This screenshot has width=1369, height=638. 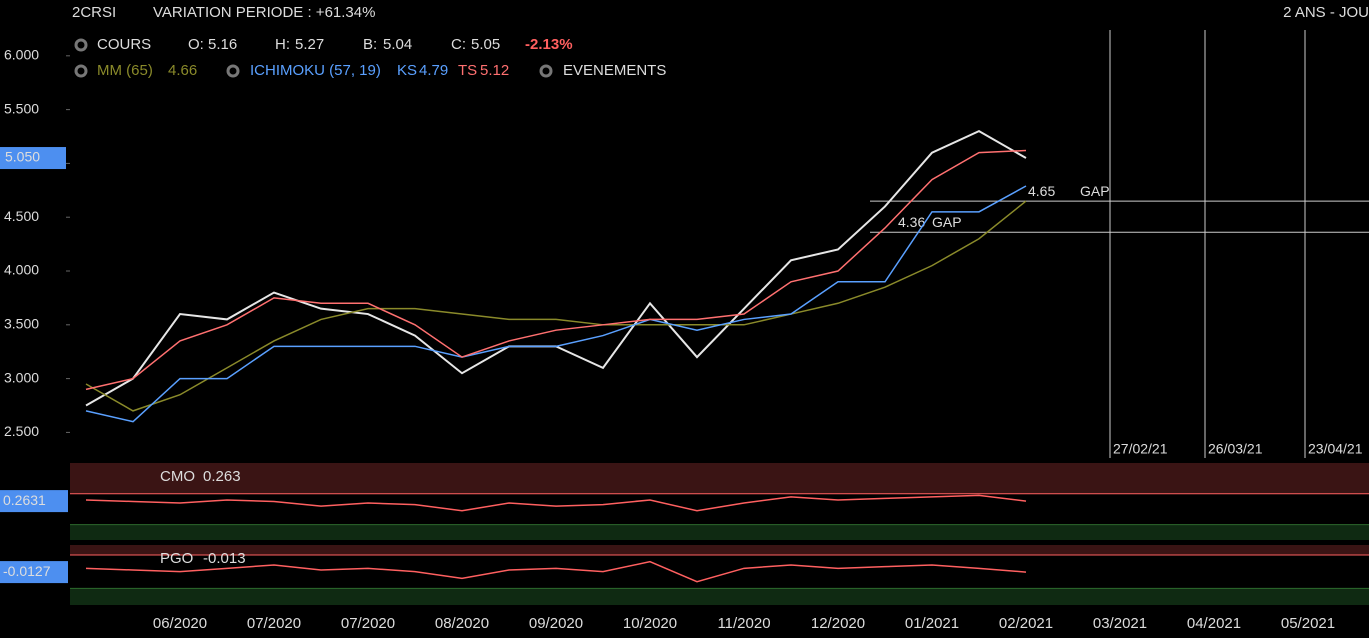 I want to click on indicator-value: 0.263, so click(x=222, y=476).